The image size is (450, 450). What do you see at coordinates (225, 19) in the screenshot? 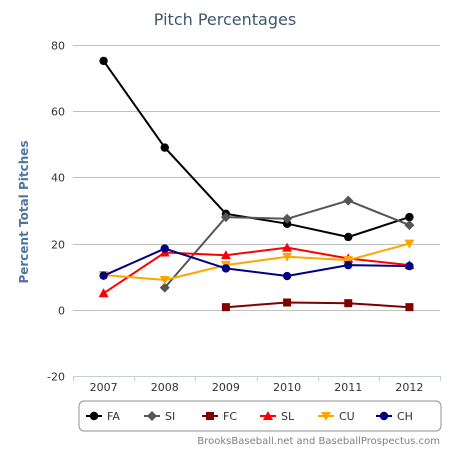
I see `chart-title: Pitch Percentages` at bounding box center [225, 19].